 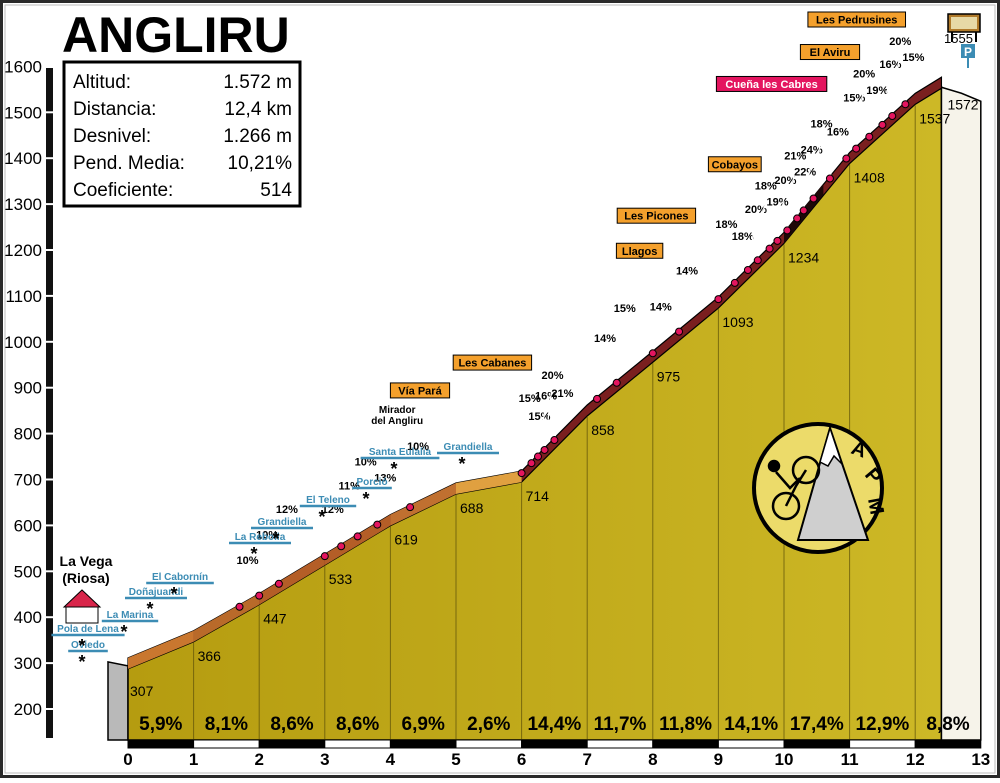 What do you see at coordinates (620, 724) in the screenshot?
I see `section-gradient-label: 11,7%` at bounding box center [620, 724].